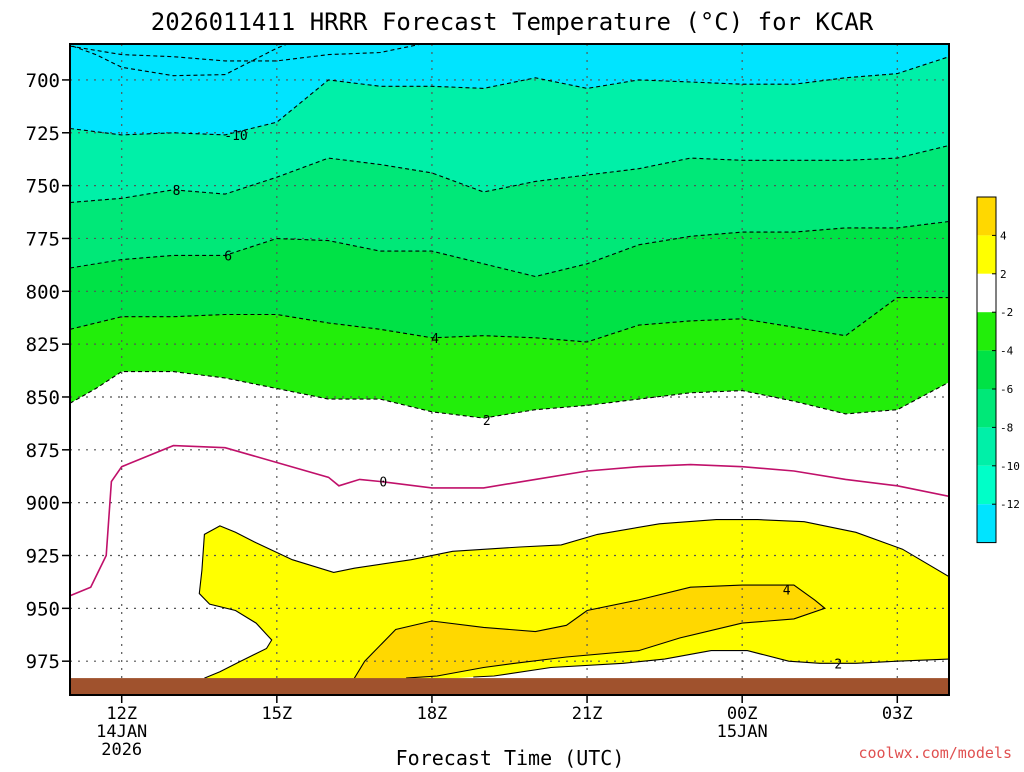 The image size is (1024, 772). I want to click on x-tick-label-18-0: 18Z, so click(432, 714).